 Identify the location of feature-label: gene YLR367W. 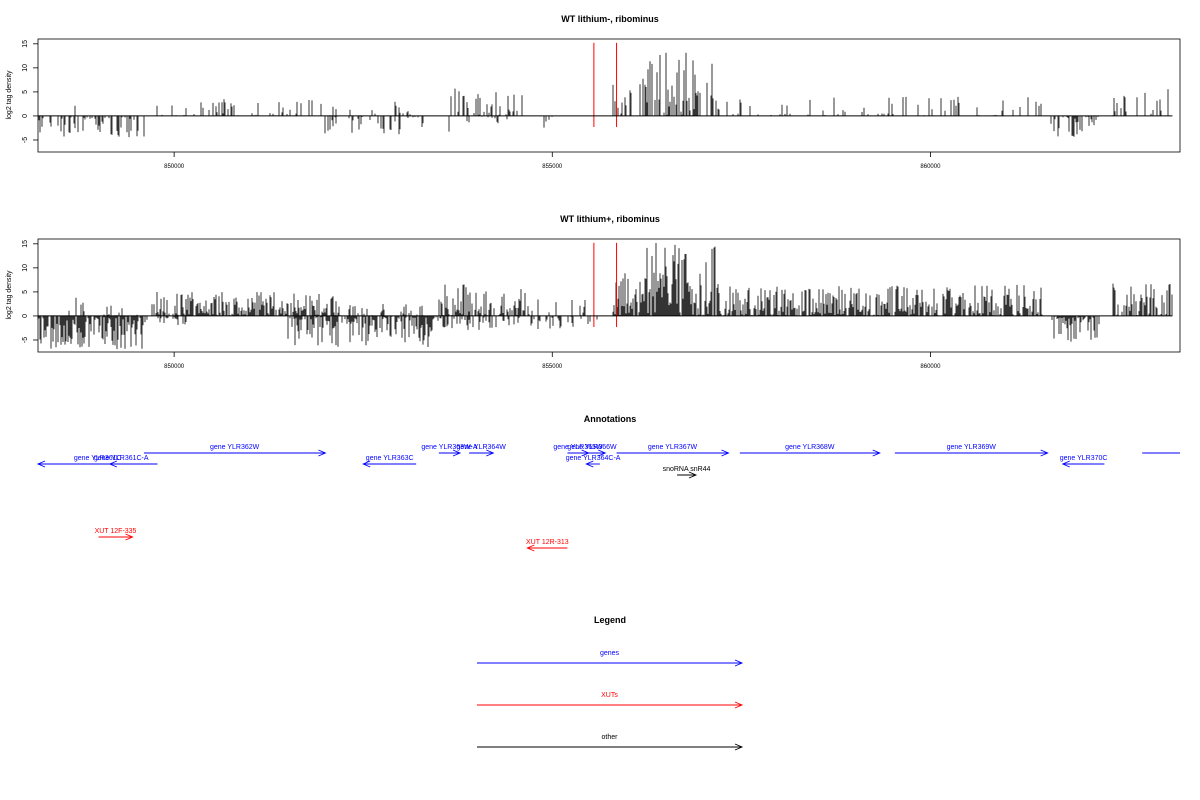
(673, 447).